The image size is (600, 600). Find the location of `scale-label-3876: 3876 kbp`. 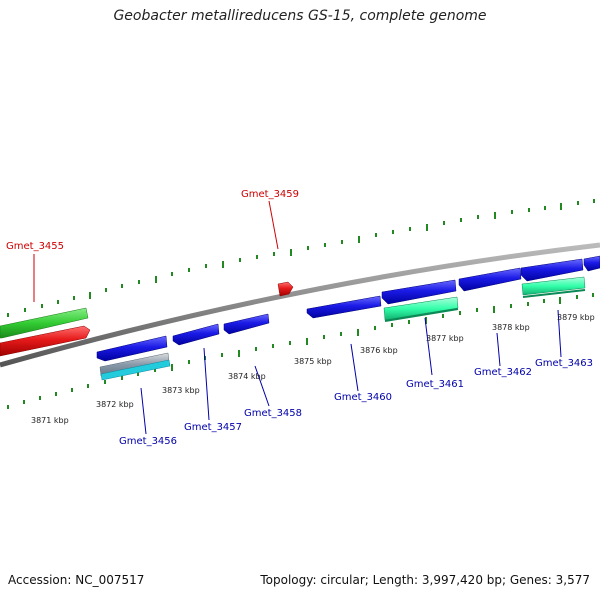

scale-label-3876: 3876 kbp is located at coordinates (379, 350).